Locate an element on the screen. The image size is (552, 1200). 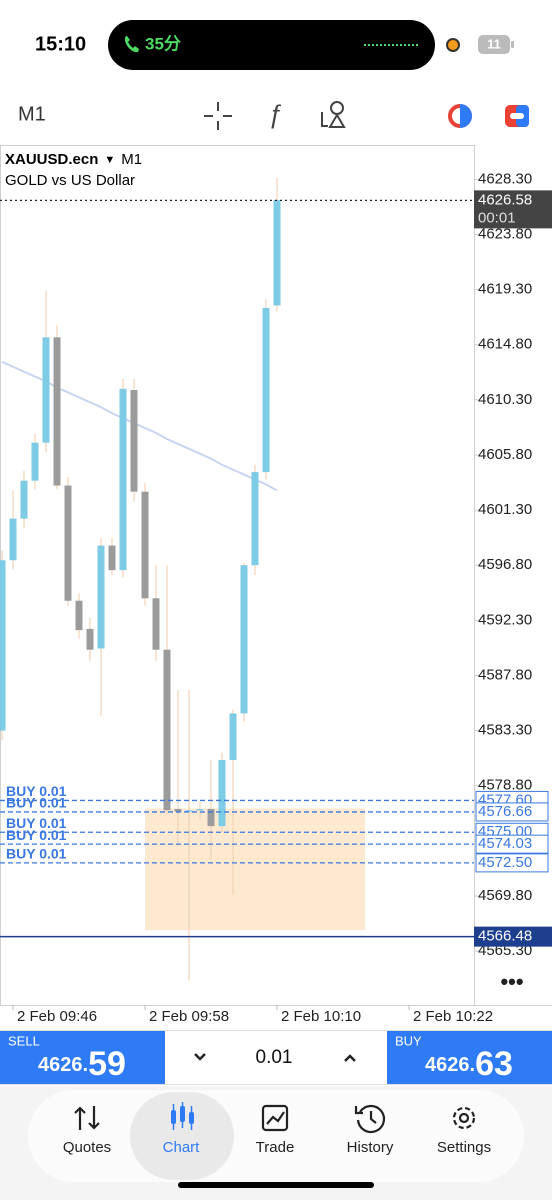
history-icon is located at coordinates (370, 1119).